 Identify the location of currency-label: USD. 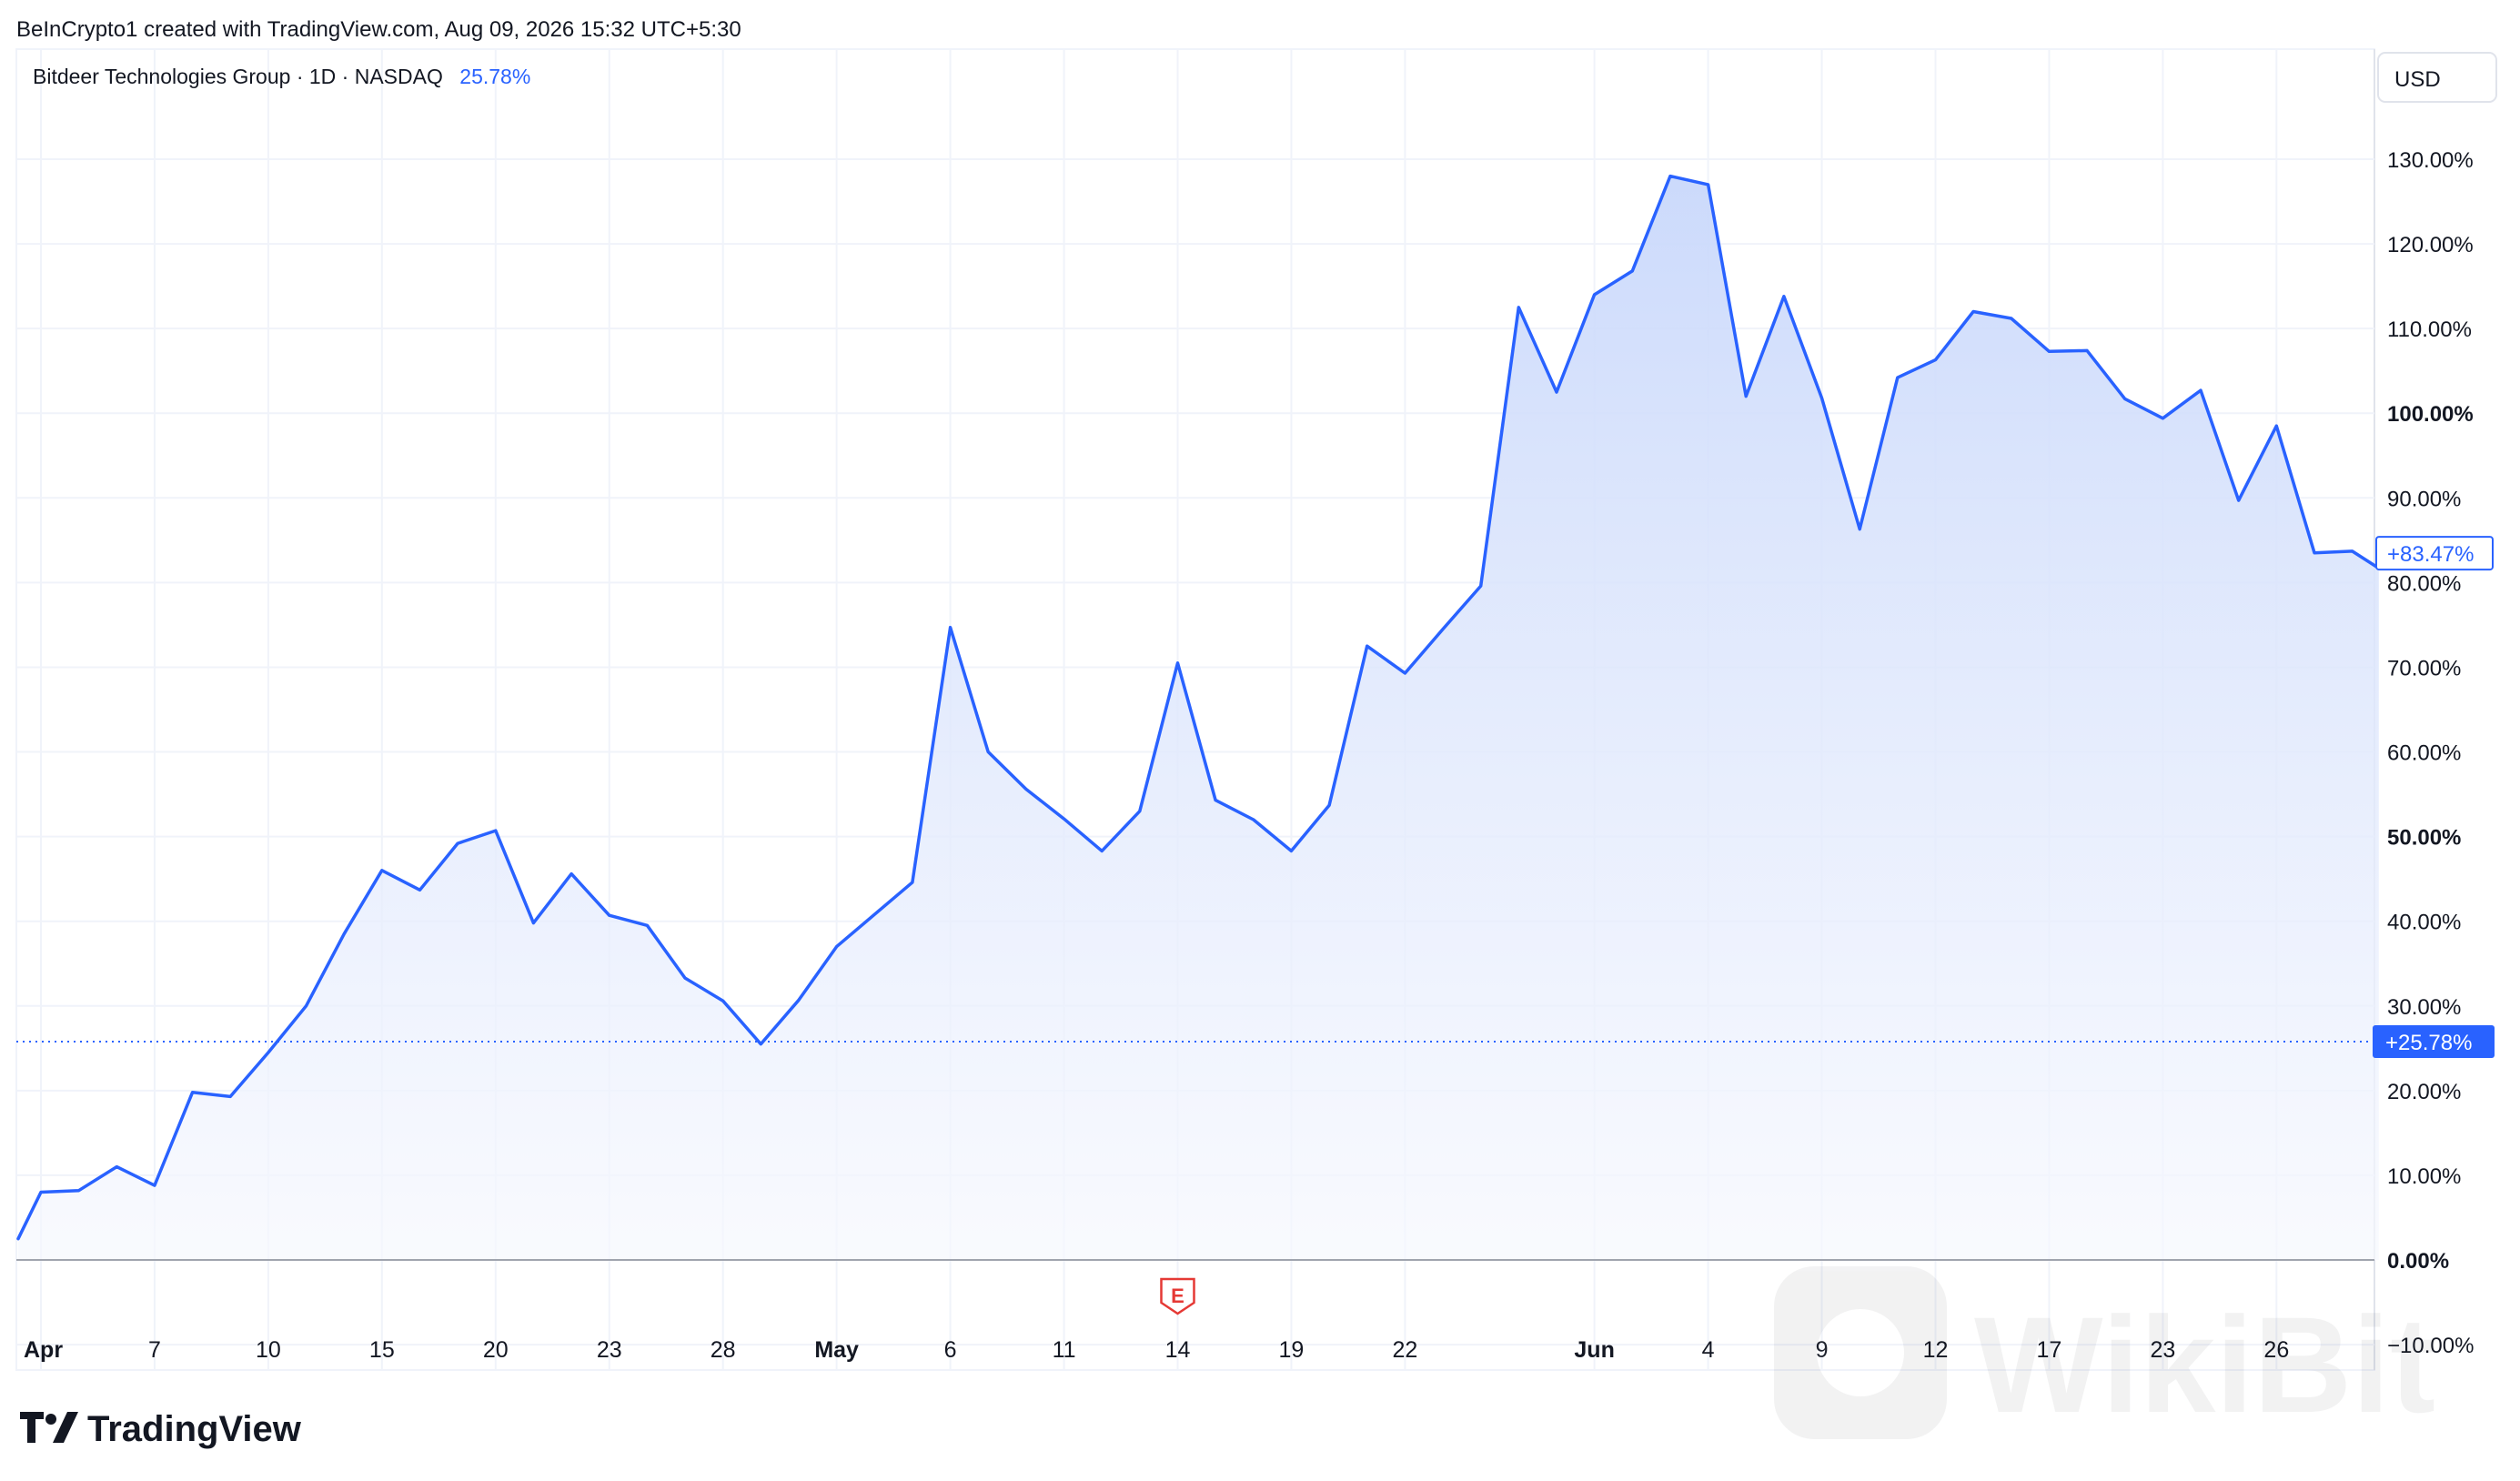
(2418, 79).